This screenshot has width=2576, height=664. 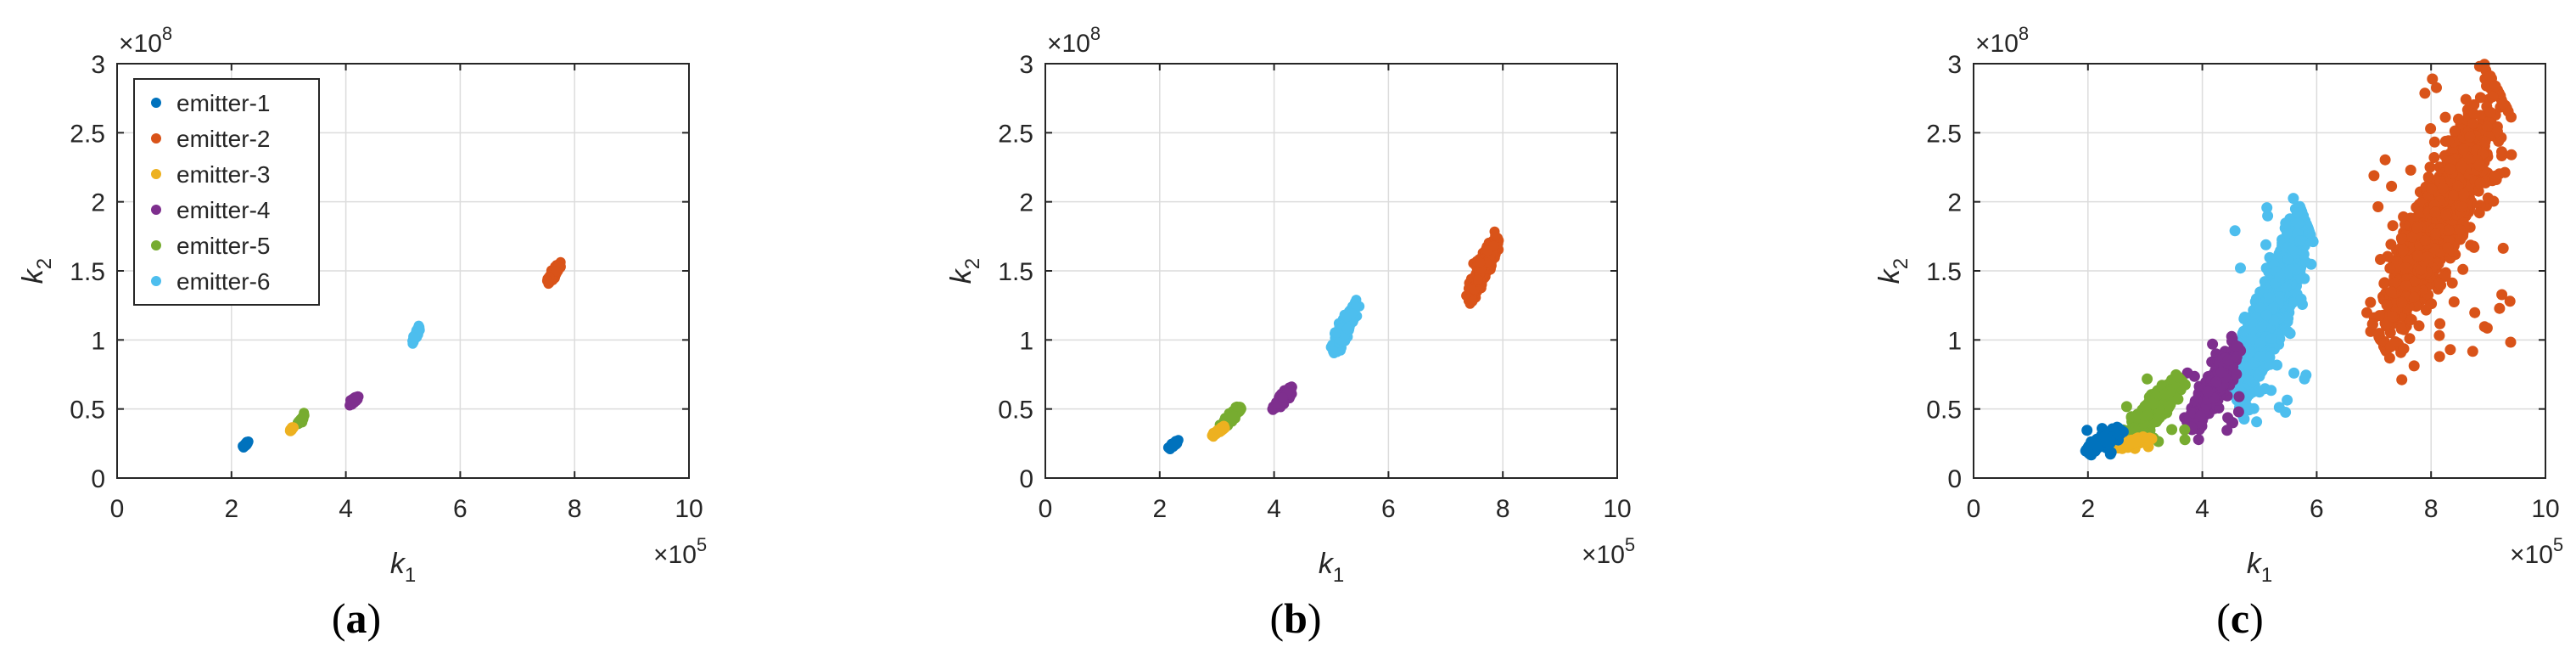 I want to click on x-tick-label: 6, so click(x=461, y=509).